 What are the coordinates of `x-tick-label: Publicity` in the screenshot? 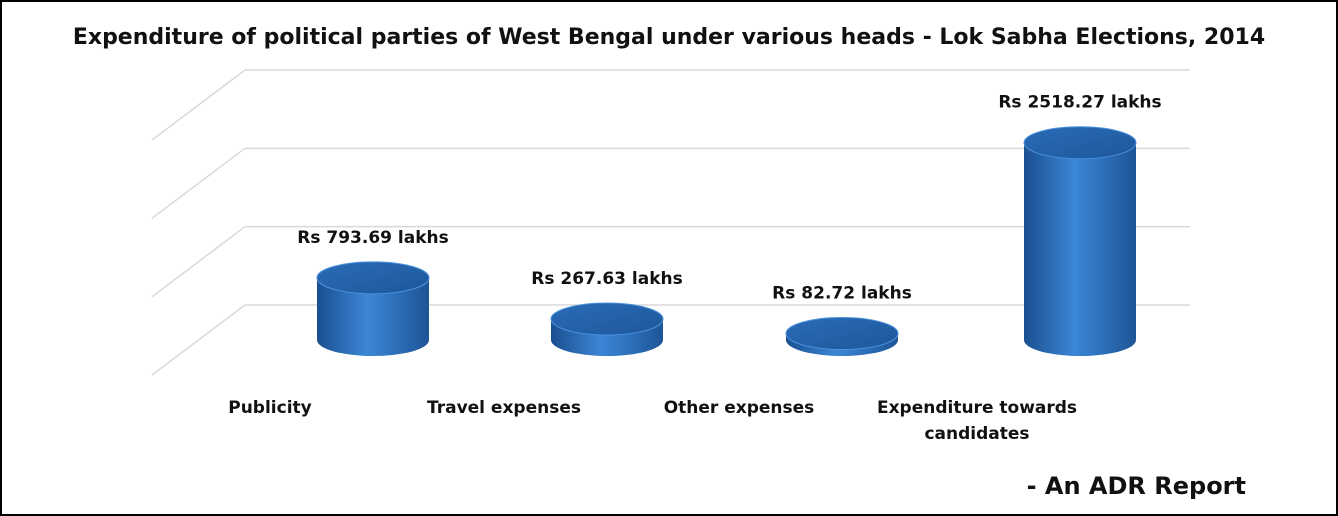 It's located at (270, 408).